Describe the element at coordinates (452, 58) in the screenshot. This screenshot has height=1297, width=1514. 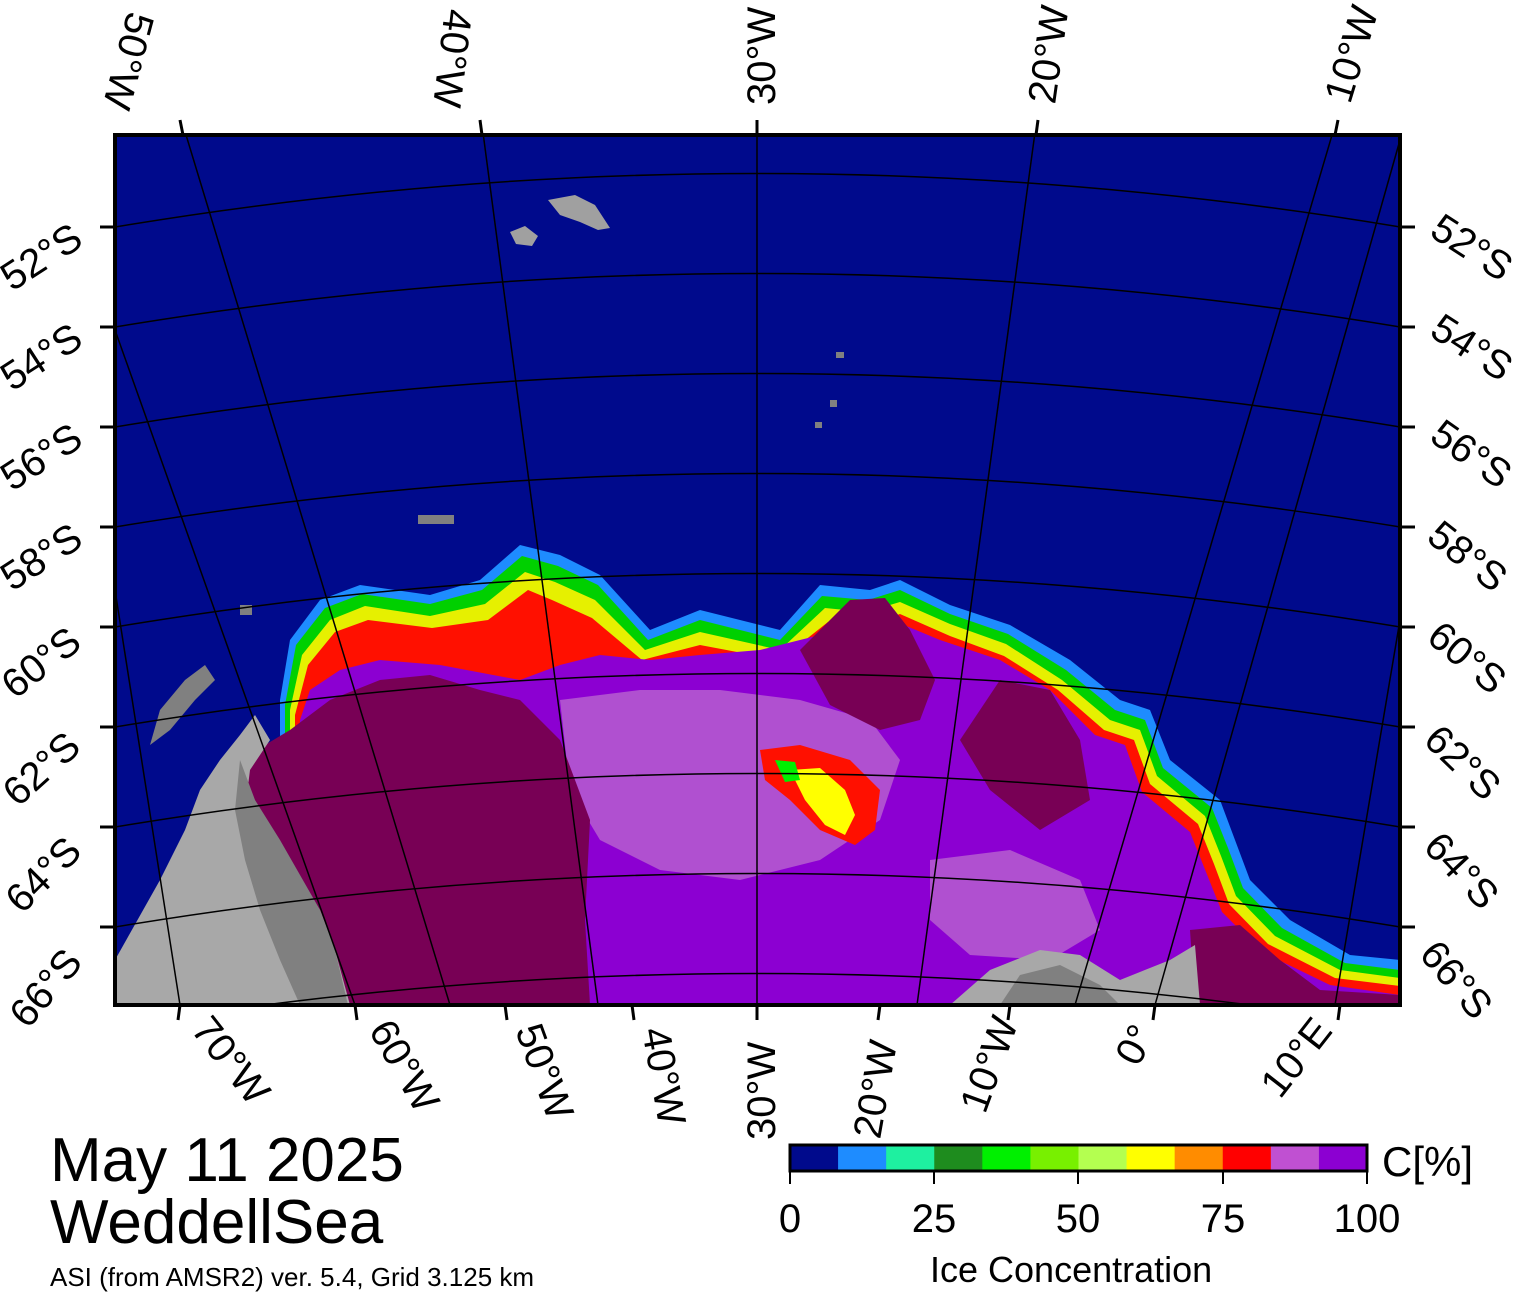
I see `top-lon-label: 40°W` at that location.